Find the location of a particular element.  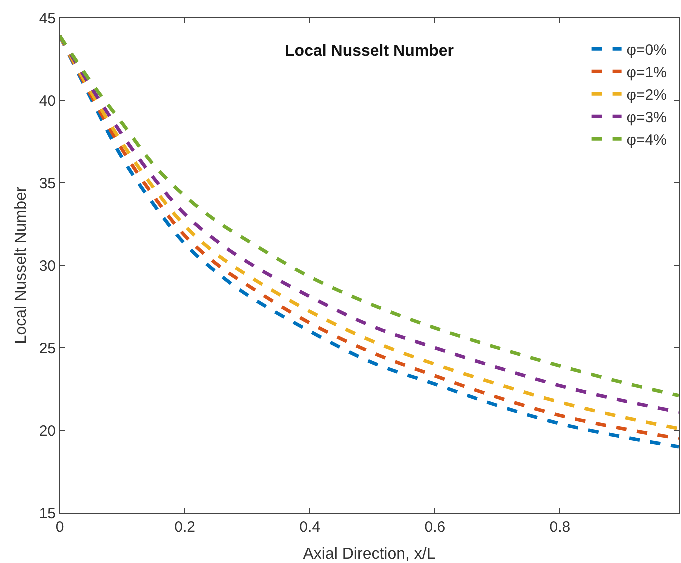

x-tick-label: 0.6 is located at coordinates (435, 527).